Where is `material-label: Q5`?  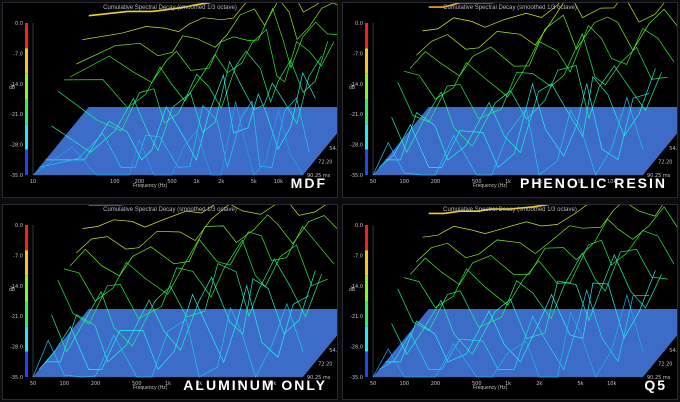 material-label: Q5 is located at coordinates (655, 385).